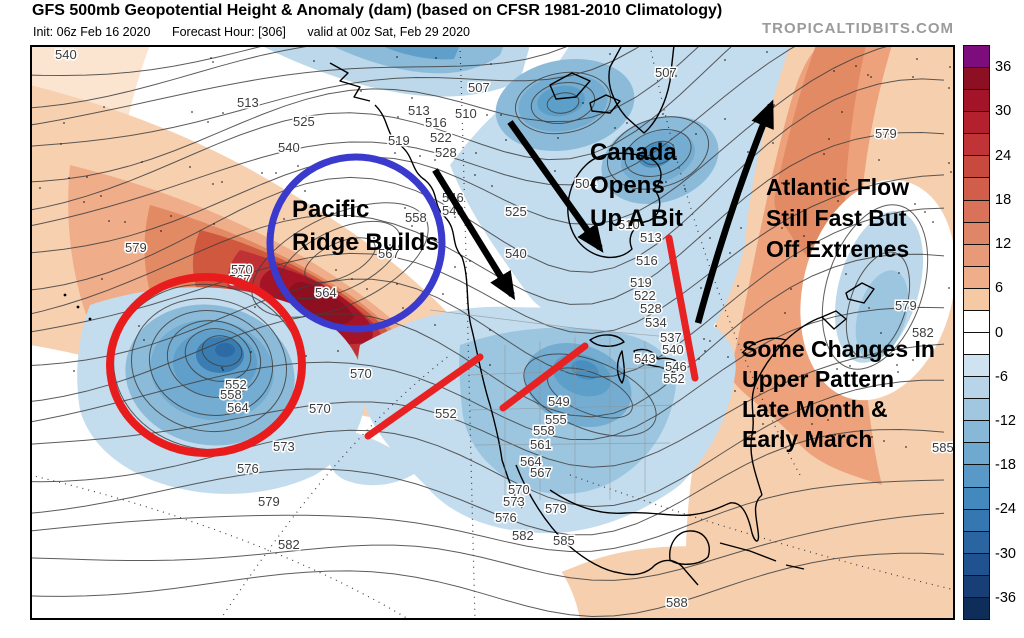  Describe the element at coordinates (647, 260) in the screenshot. I see `contour-label: 516` at that location.